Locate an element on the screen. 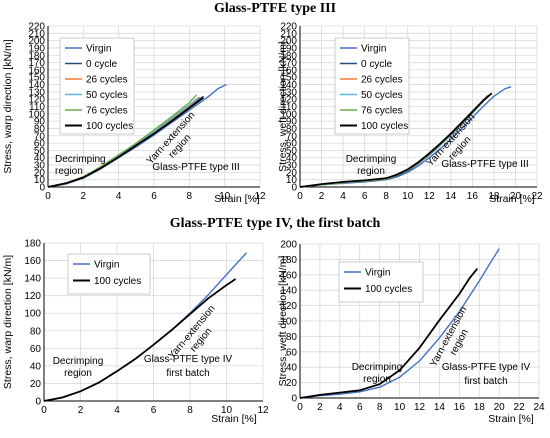 The width and height of the screenshot is (550, 438). legend-label: 50 cycles is located at coordinates (382, 95).